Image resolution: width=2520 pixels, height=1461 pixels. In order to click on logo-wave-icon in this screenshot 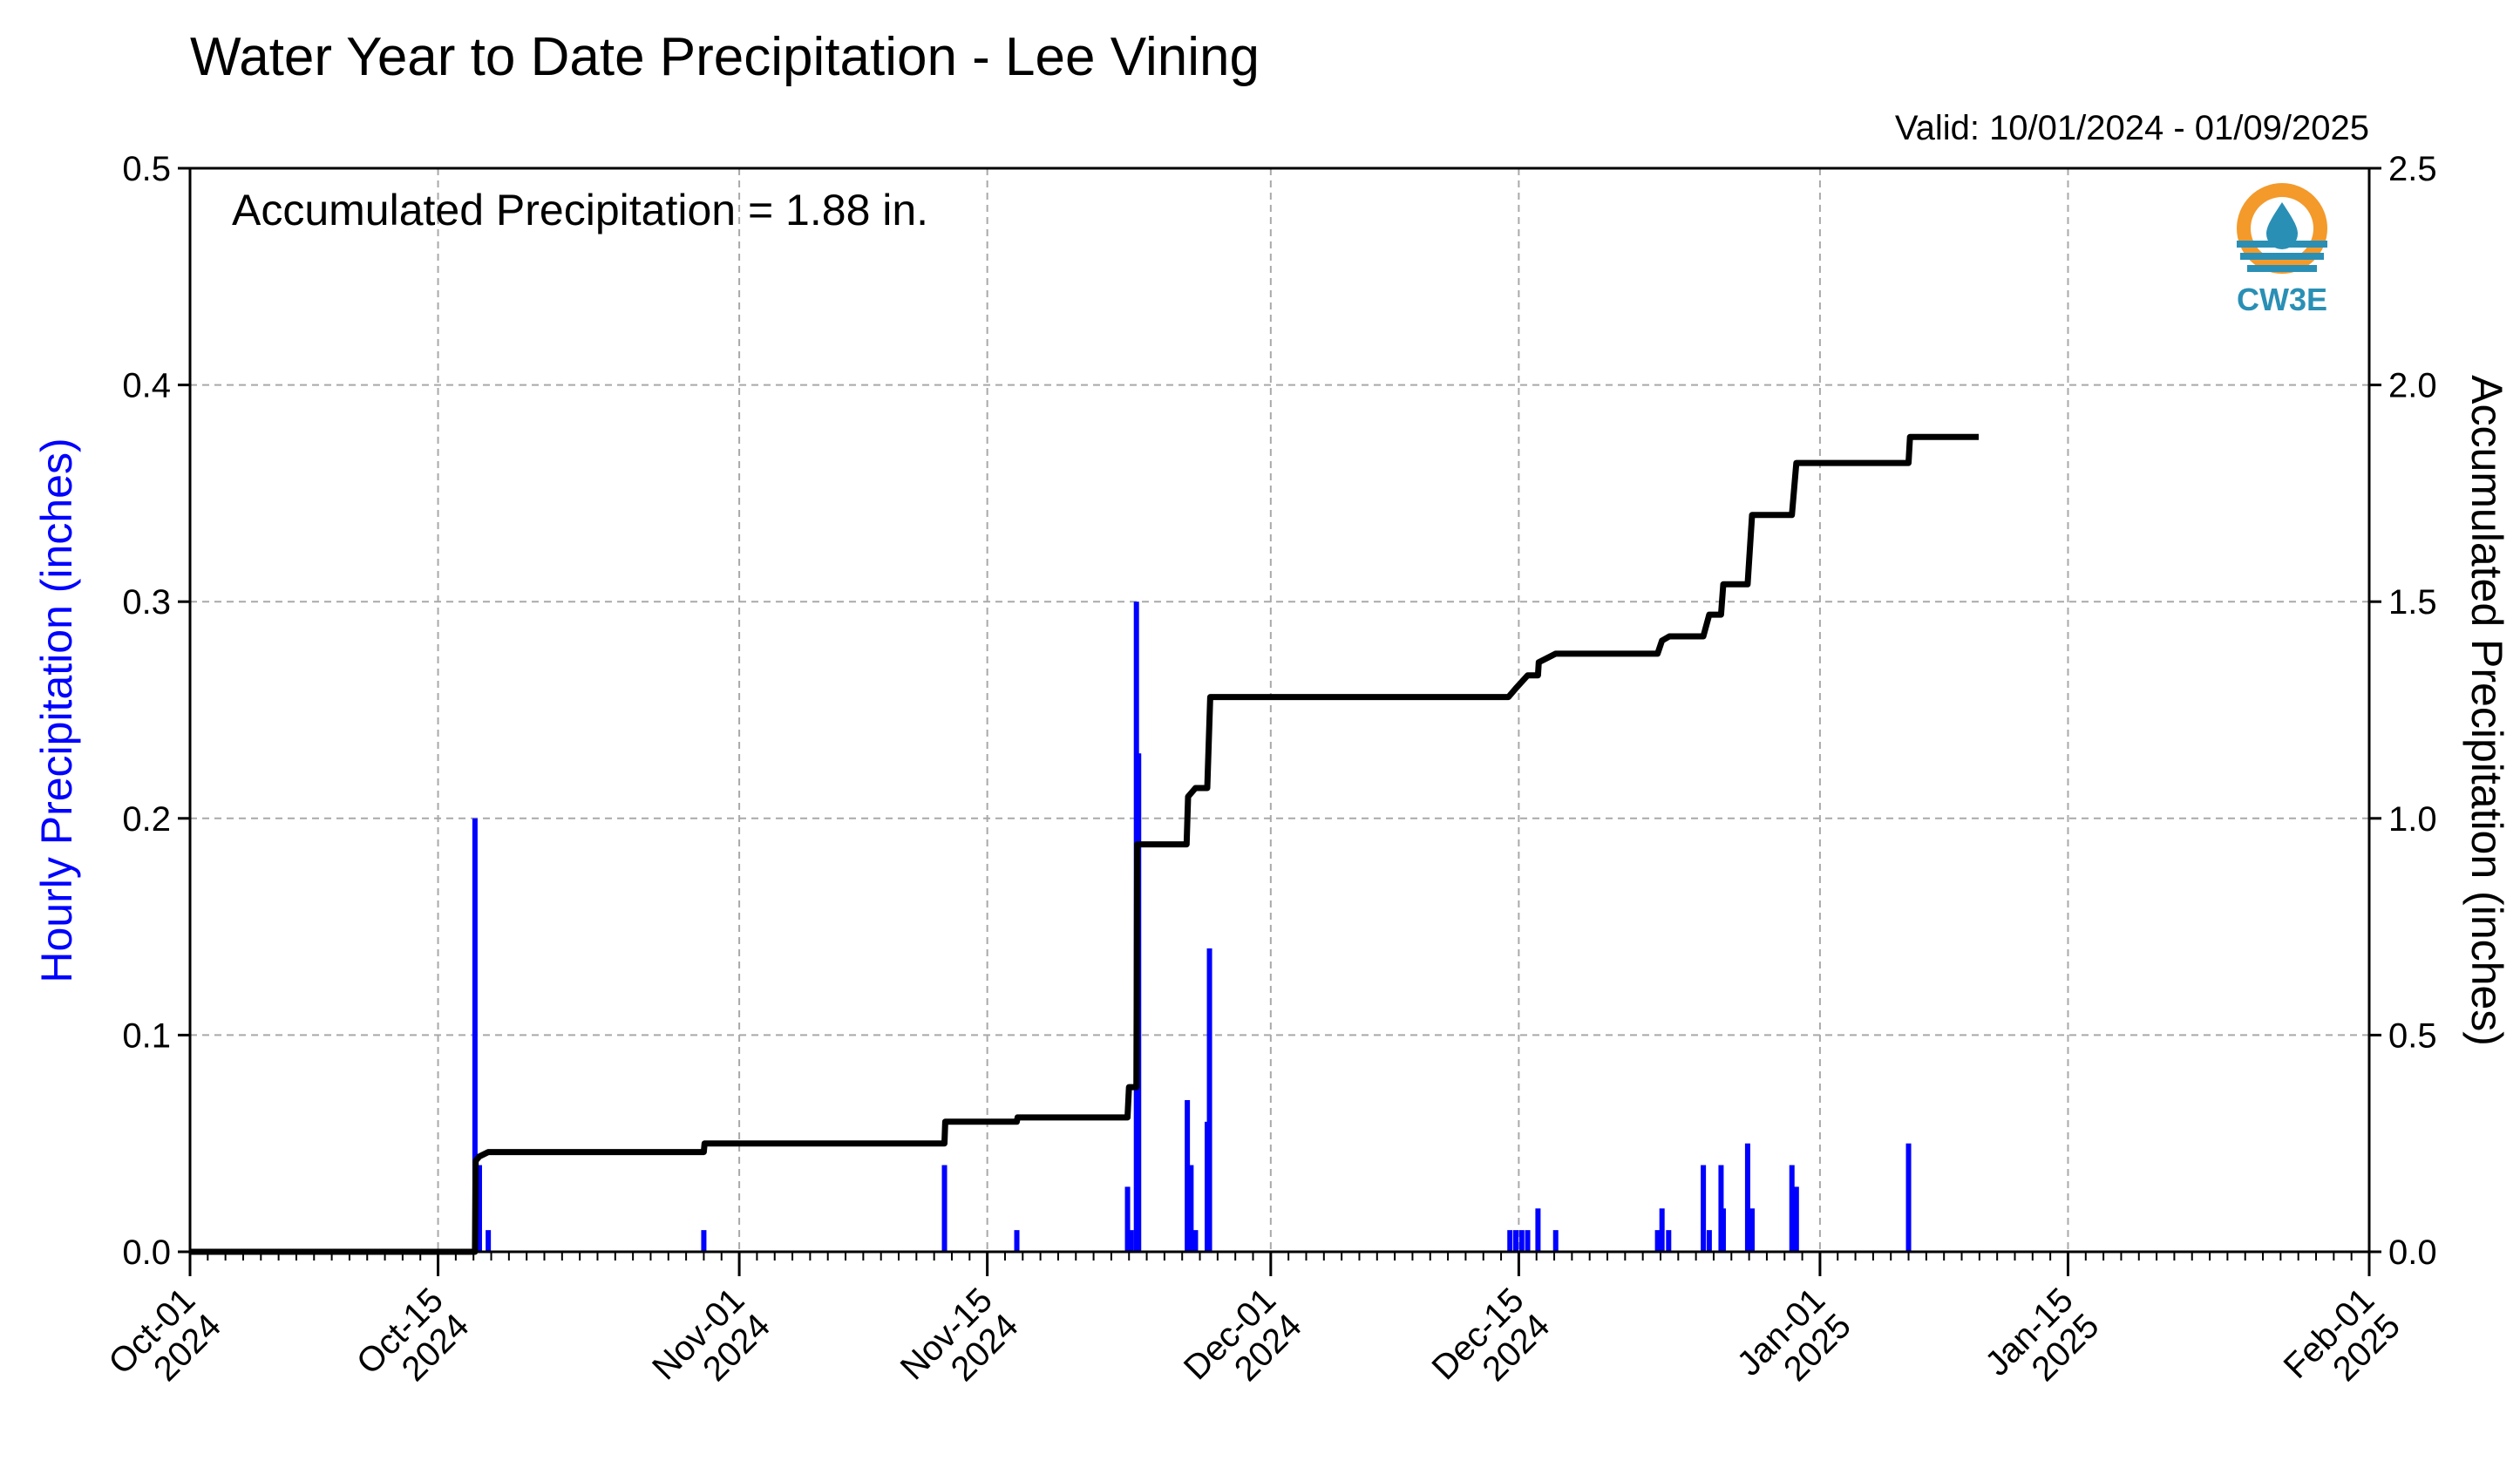, I will do `click(2282, 244)`.